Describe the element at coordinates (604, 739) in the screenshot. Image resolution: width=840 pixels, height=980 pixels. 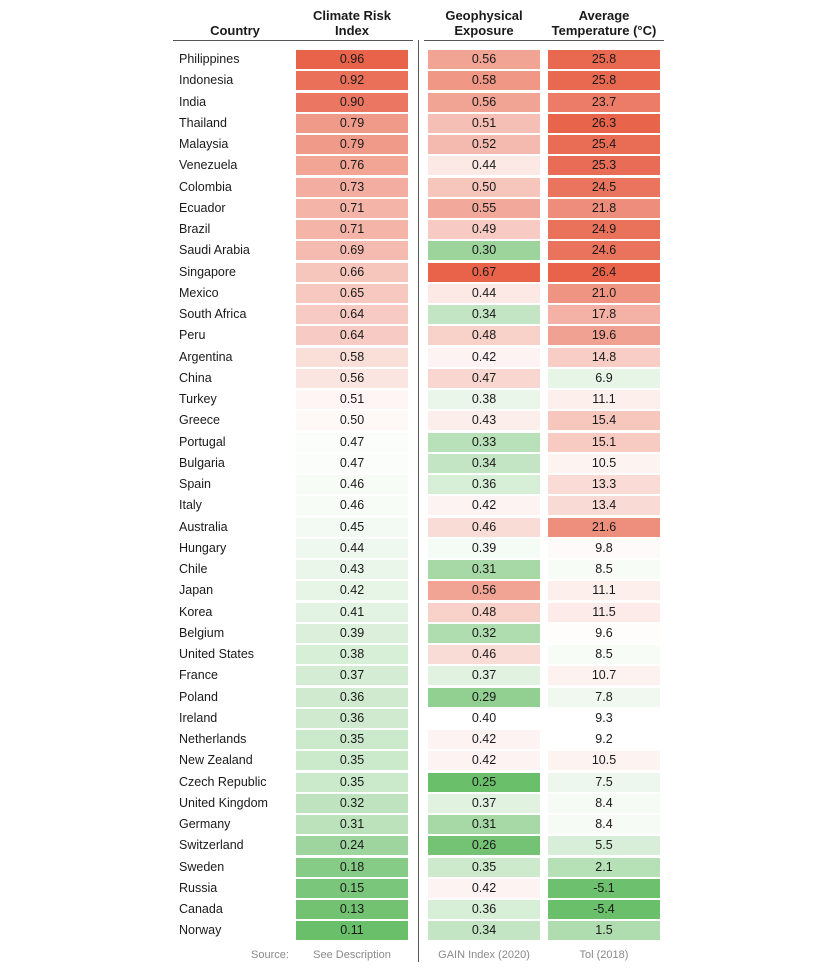
I see `cell-average-temperature: 9.2` at that location.